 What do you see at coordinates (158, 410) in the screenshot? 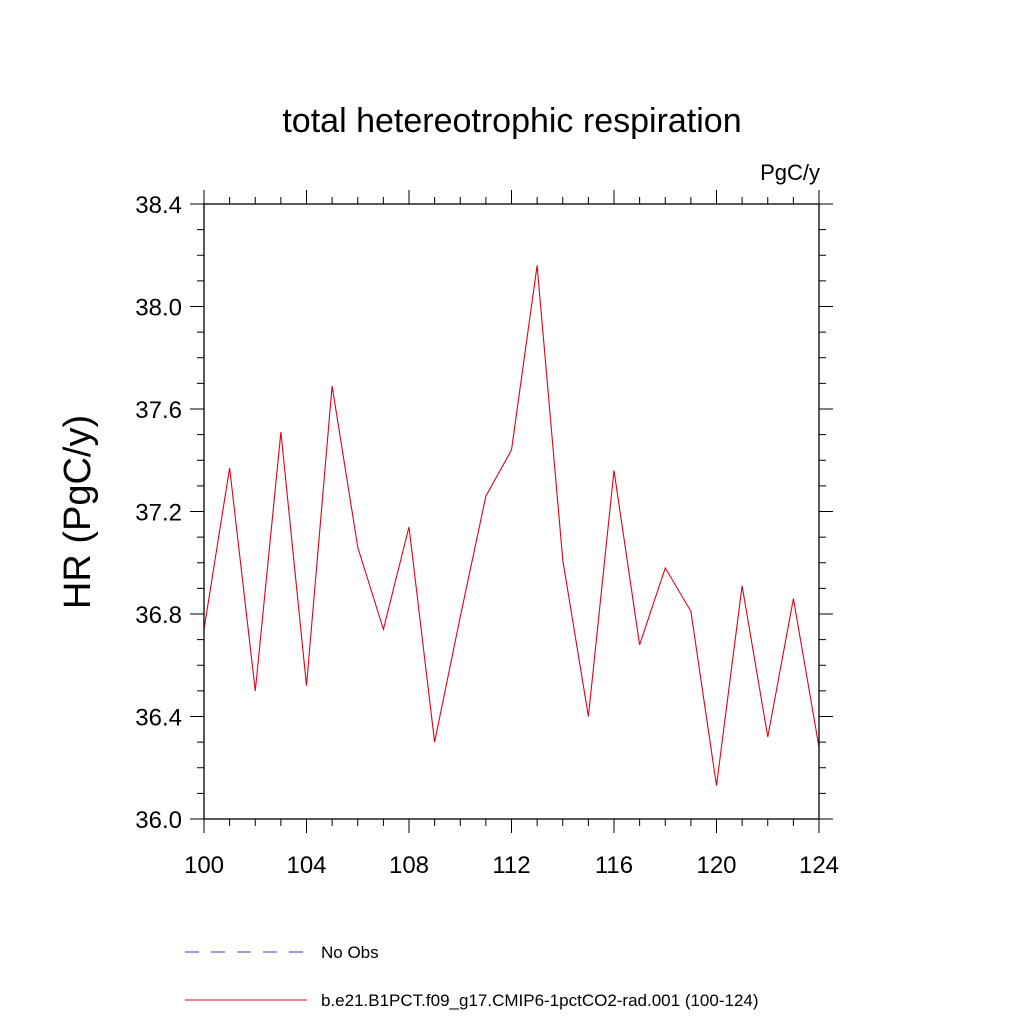
I see `y-tick-label: 37.6` at bounding box center [158, 410].